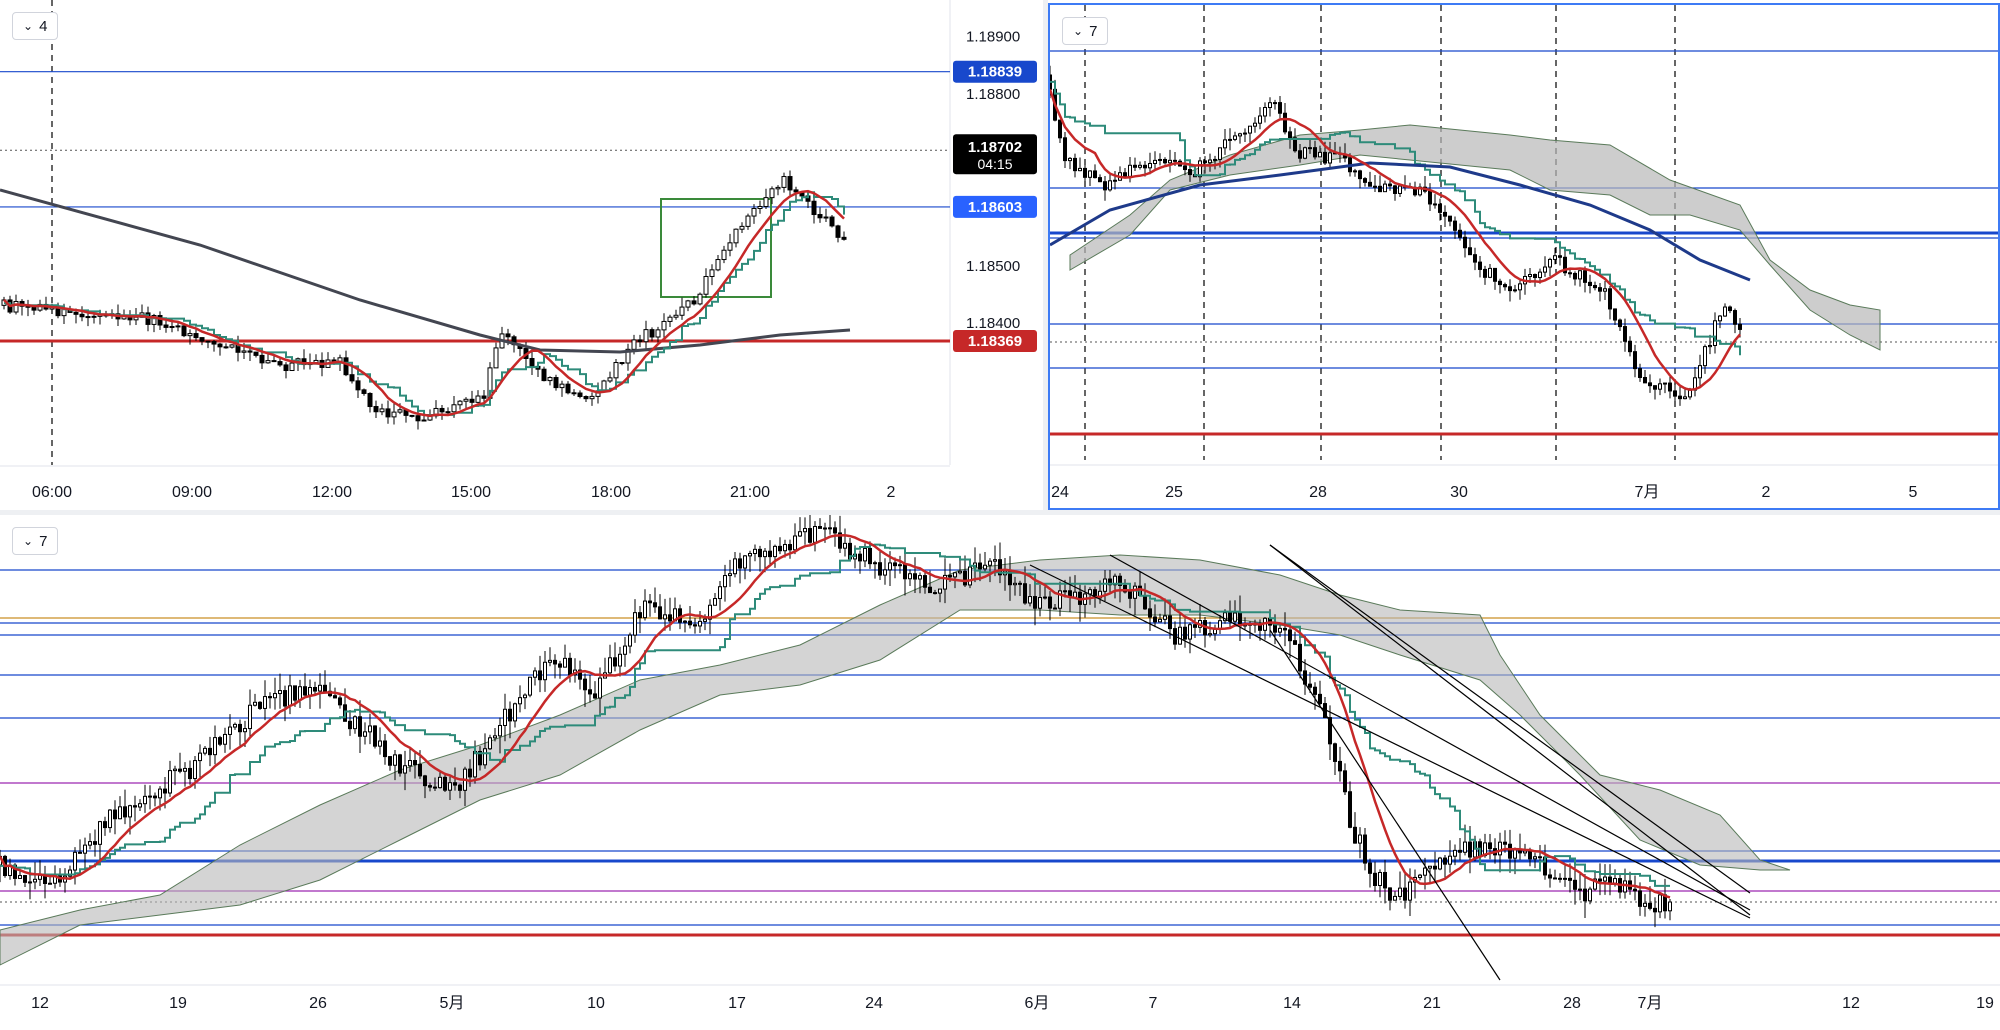 The height and width of the screenshot is (1030, 2000). What do you see at coordinates (35, 541) in the screenshot?
I see `interval-button-bottom: ⌄ 7` at bounding box center [35, 541].